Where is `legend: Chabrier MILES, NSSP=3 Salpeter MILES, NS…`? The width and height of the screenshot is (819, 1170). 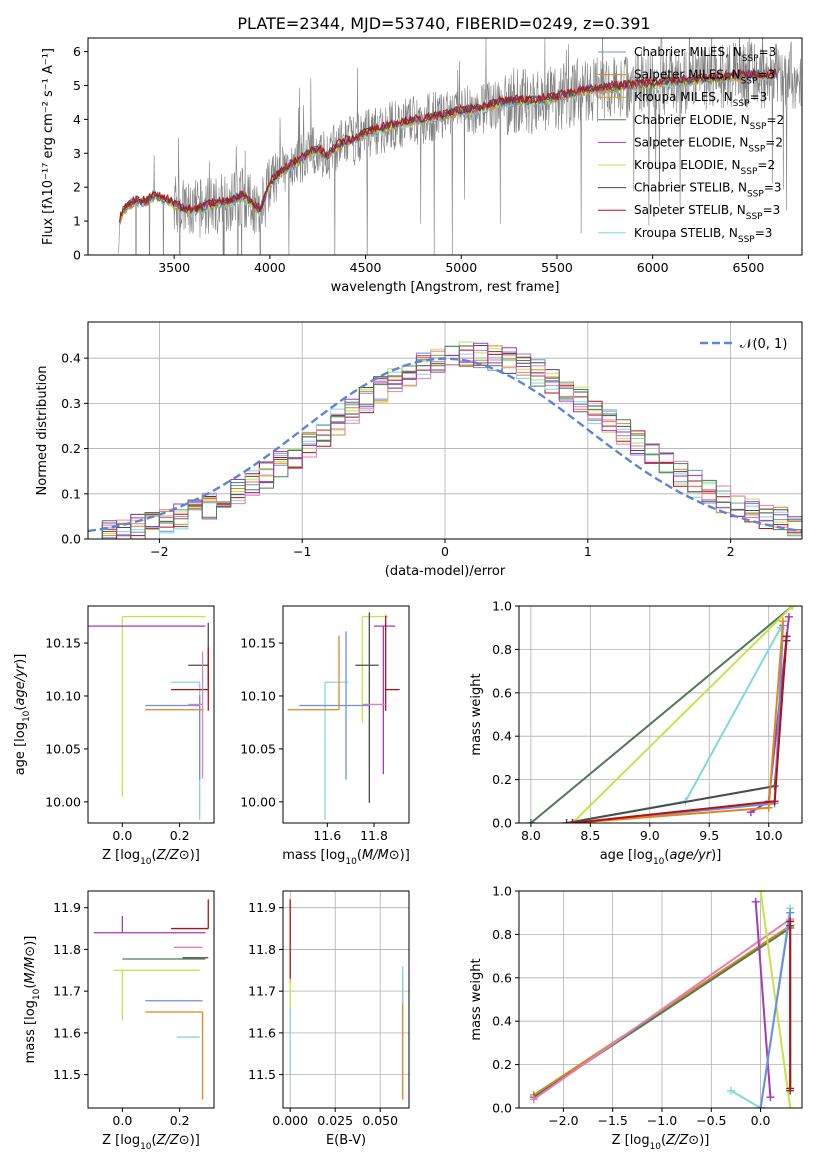
legend: Chabrier MILES, NSSP=3 Salpeter MILES, NS… is located at coordinates (691, 145).